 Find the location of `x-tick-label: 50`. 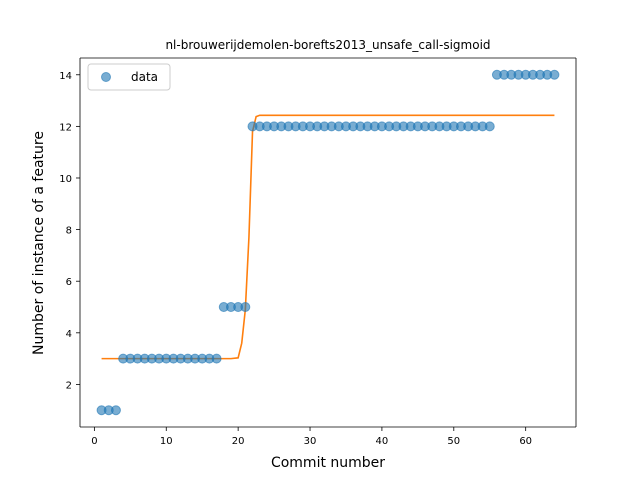

x-tick-label: 50 is located at coordinates (453, 441).